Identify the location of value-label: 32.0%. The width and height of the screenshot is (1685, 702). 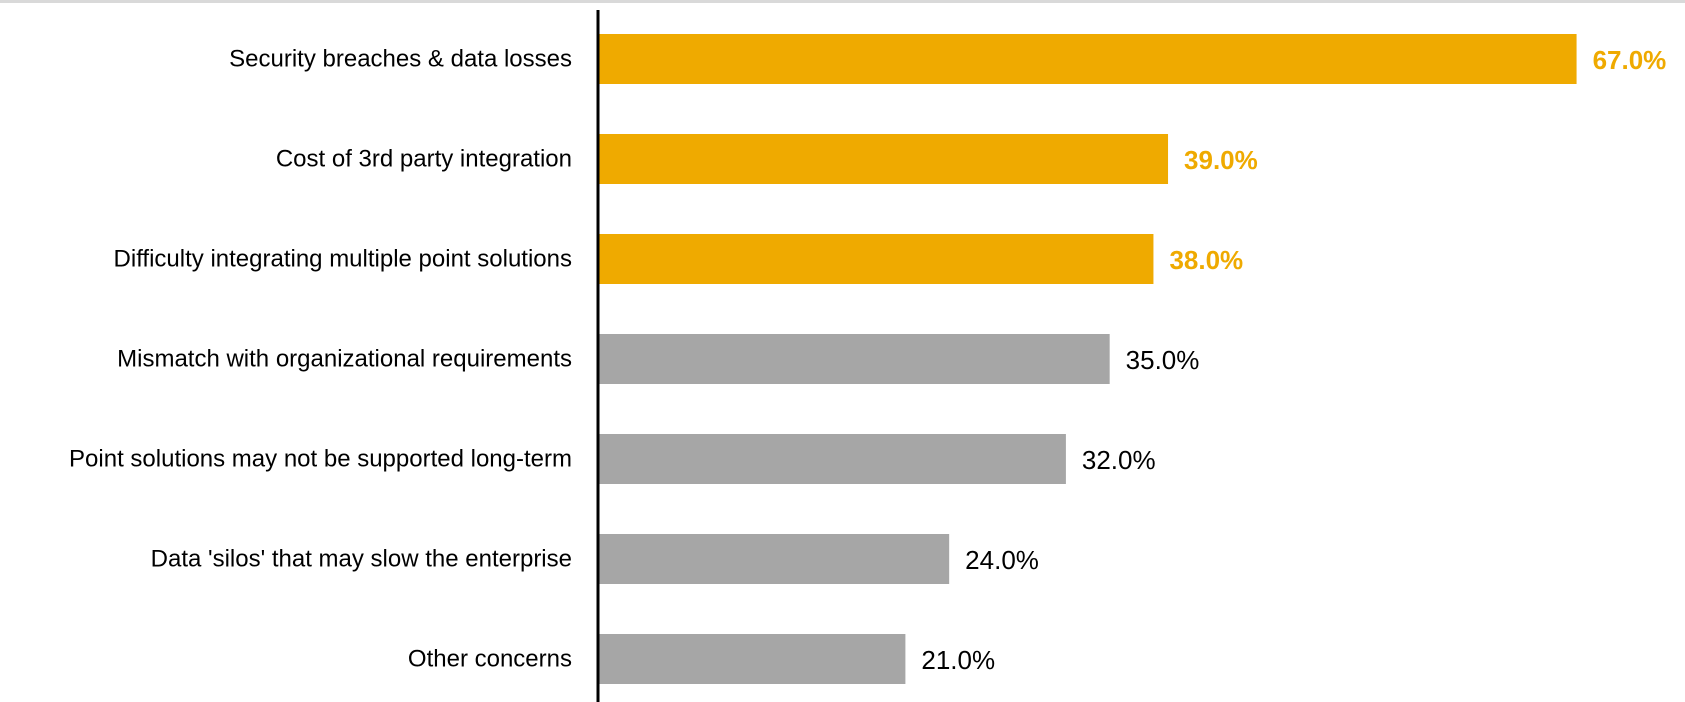
(1119, 460).